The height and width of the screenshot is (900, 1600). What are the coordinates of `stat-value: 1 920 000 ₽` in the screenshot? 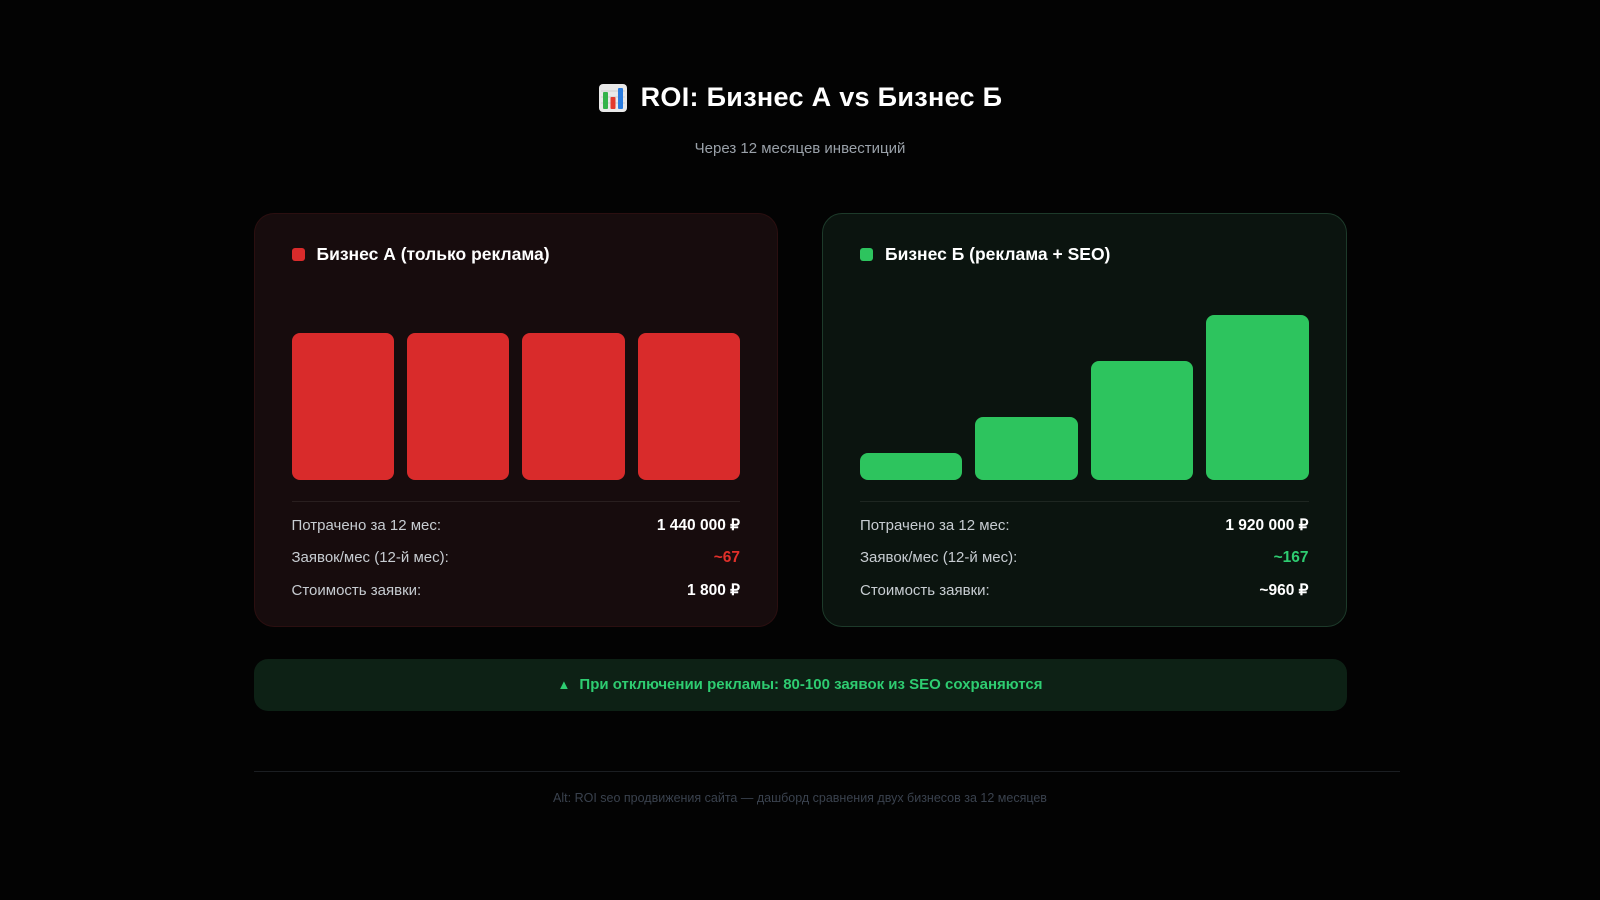 It's located at (1267, 525).